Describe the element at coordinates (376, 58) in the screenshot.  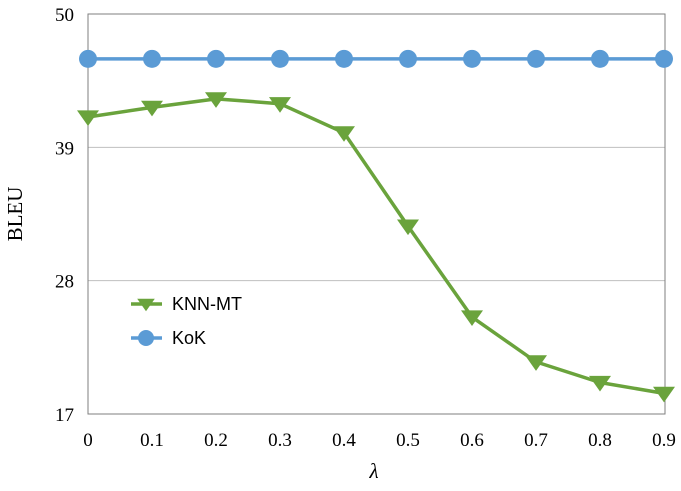
I see `series-kok` at that location.